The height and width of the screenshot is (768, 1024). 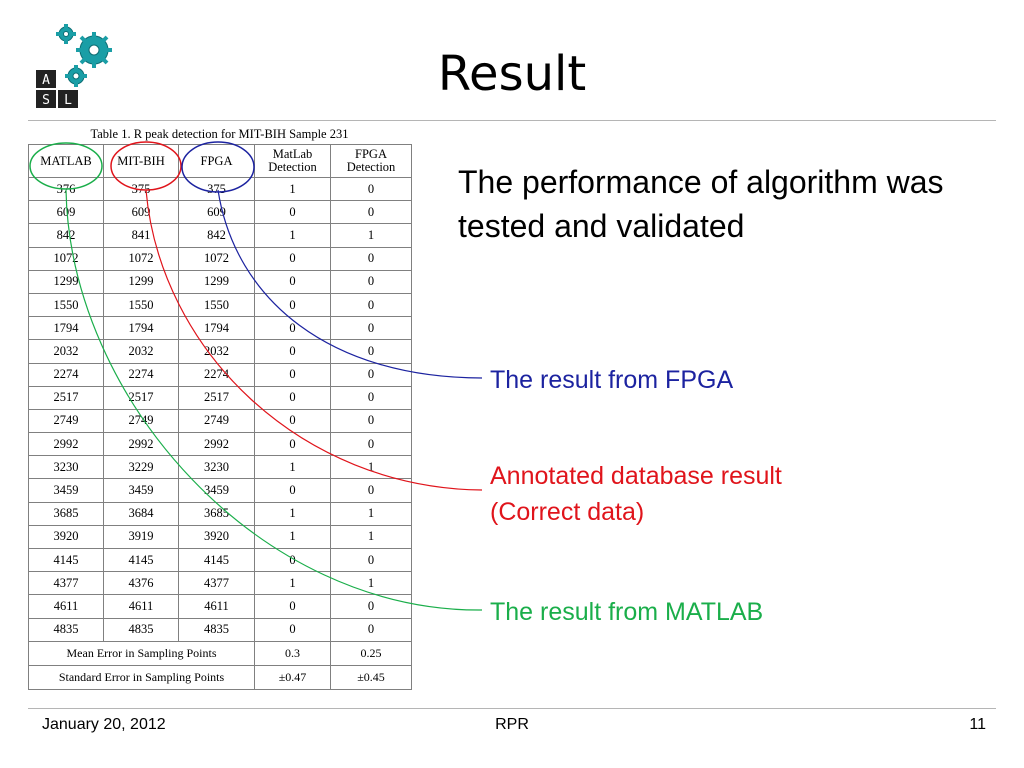 I want to click on table-header-cell: MIT-BIH, so click(x=141, y=161).